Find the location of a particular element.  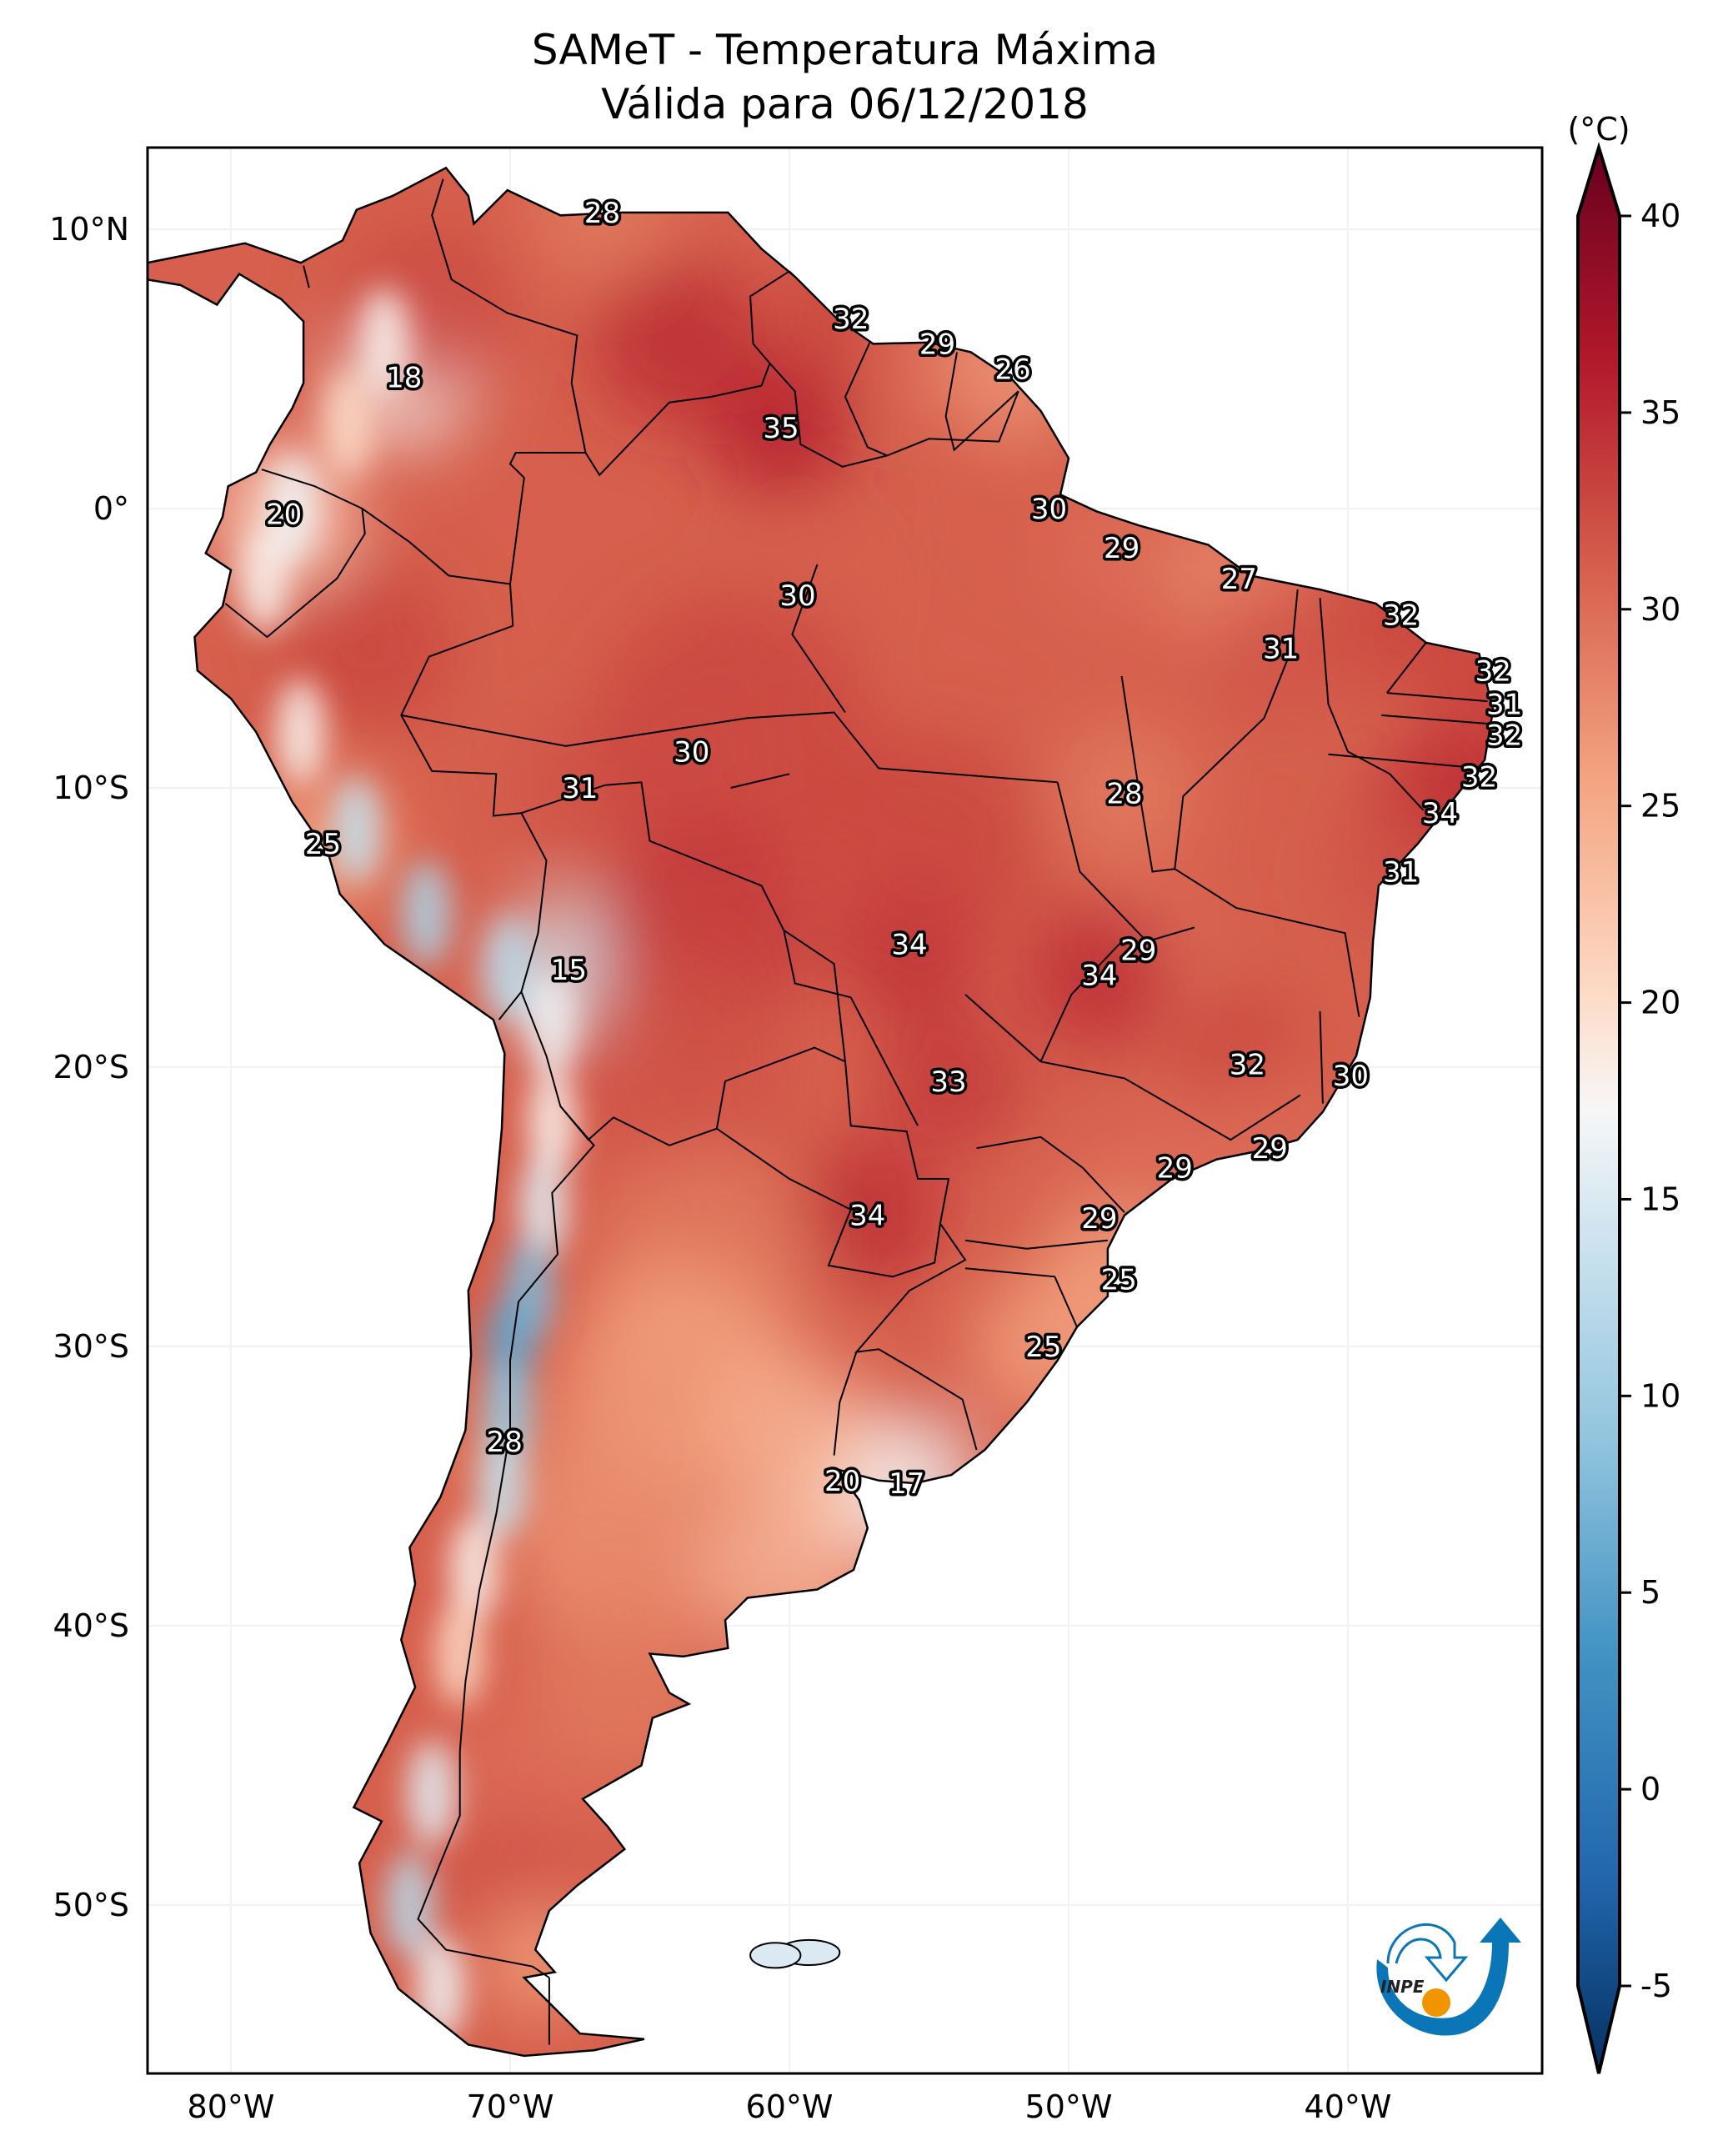

colorbar-tick-label: -5 is located at coordinates (1656, 1986).